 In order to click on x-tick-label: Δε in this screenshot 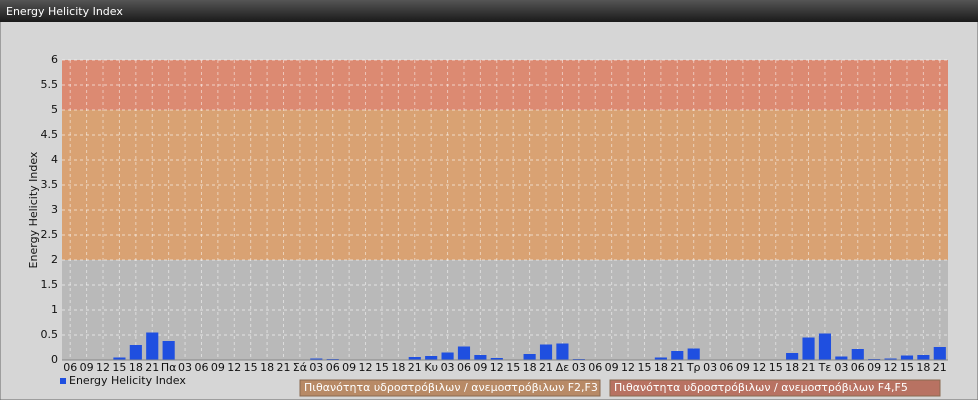, I will do `click(563, 367)`.